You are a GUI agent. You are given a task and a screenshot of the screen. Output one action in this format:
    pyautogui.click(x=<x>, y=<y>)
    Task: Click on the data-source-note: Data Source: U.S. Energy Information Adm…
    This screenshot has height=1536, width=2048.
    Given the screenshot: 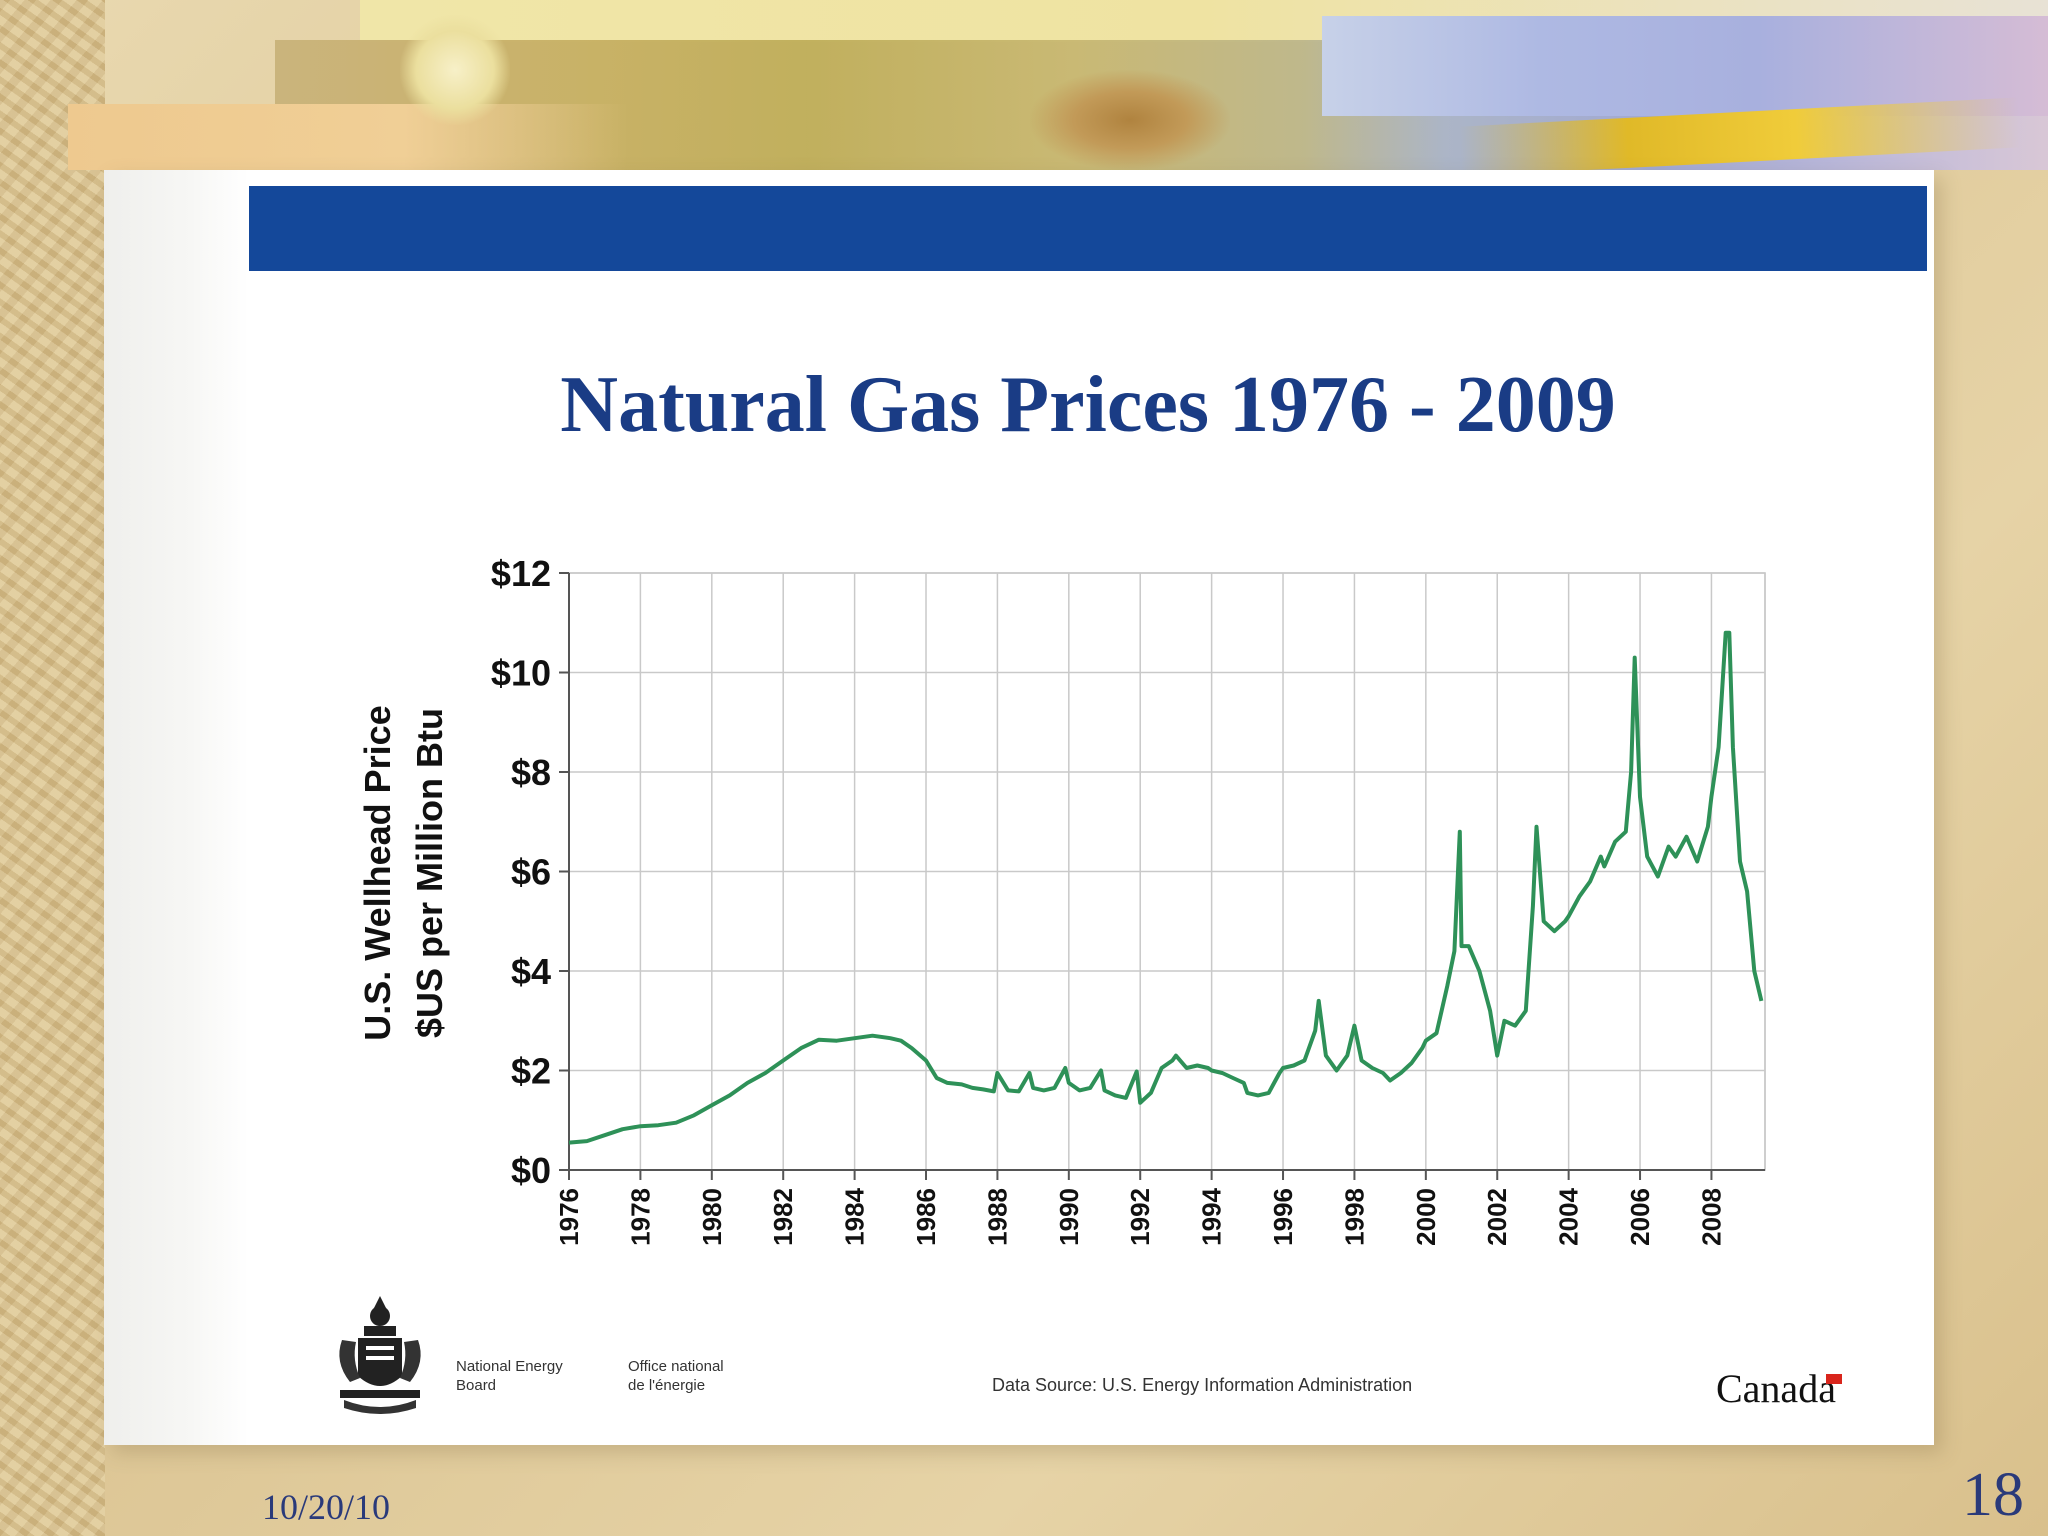 What is the action you would take?
    pyautogui.click(x=1202, y=1385)
    